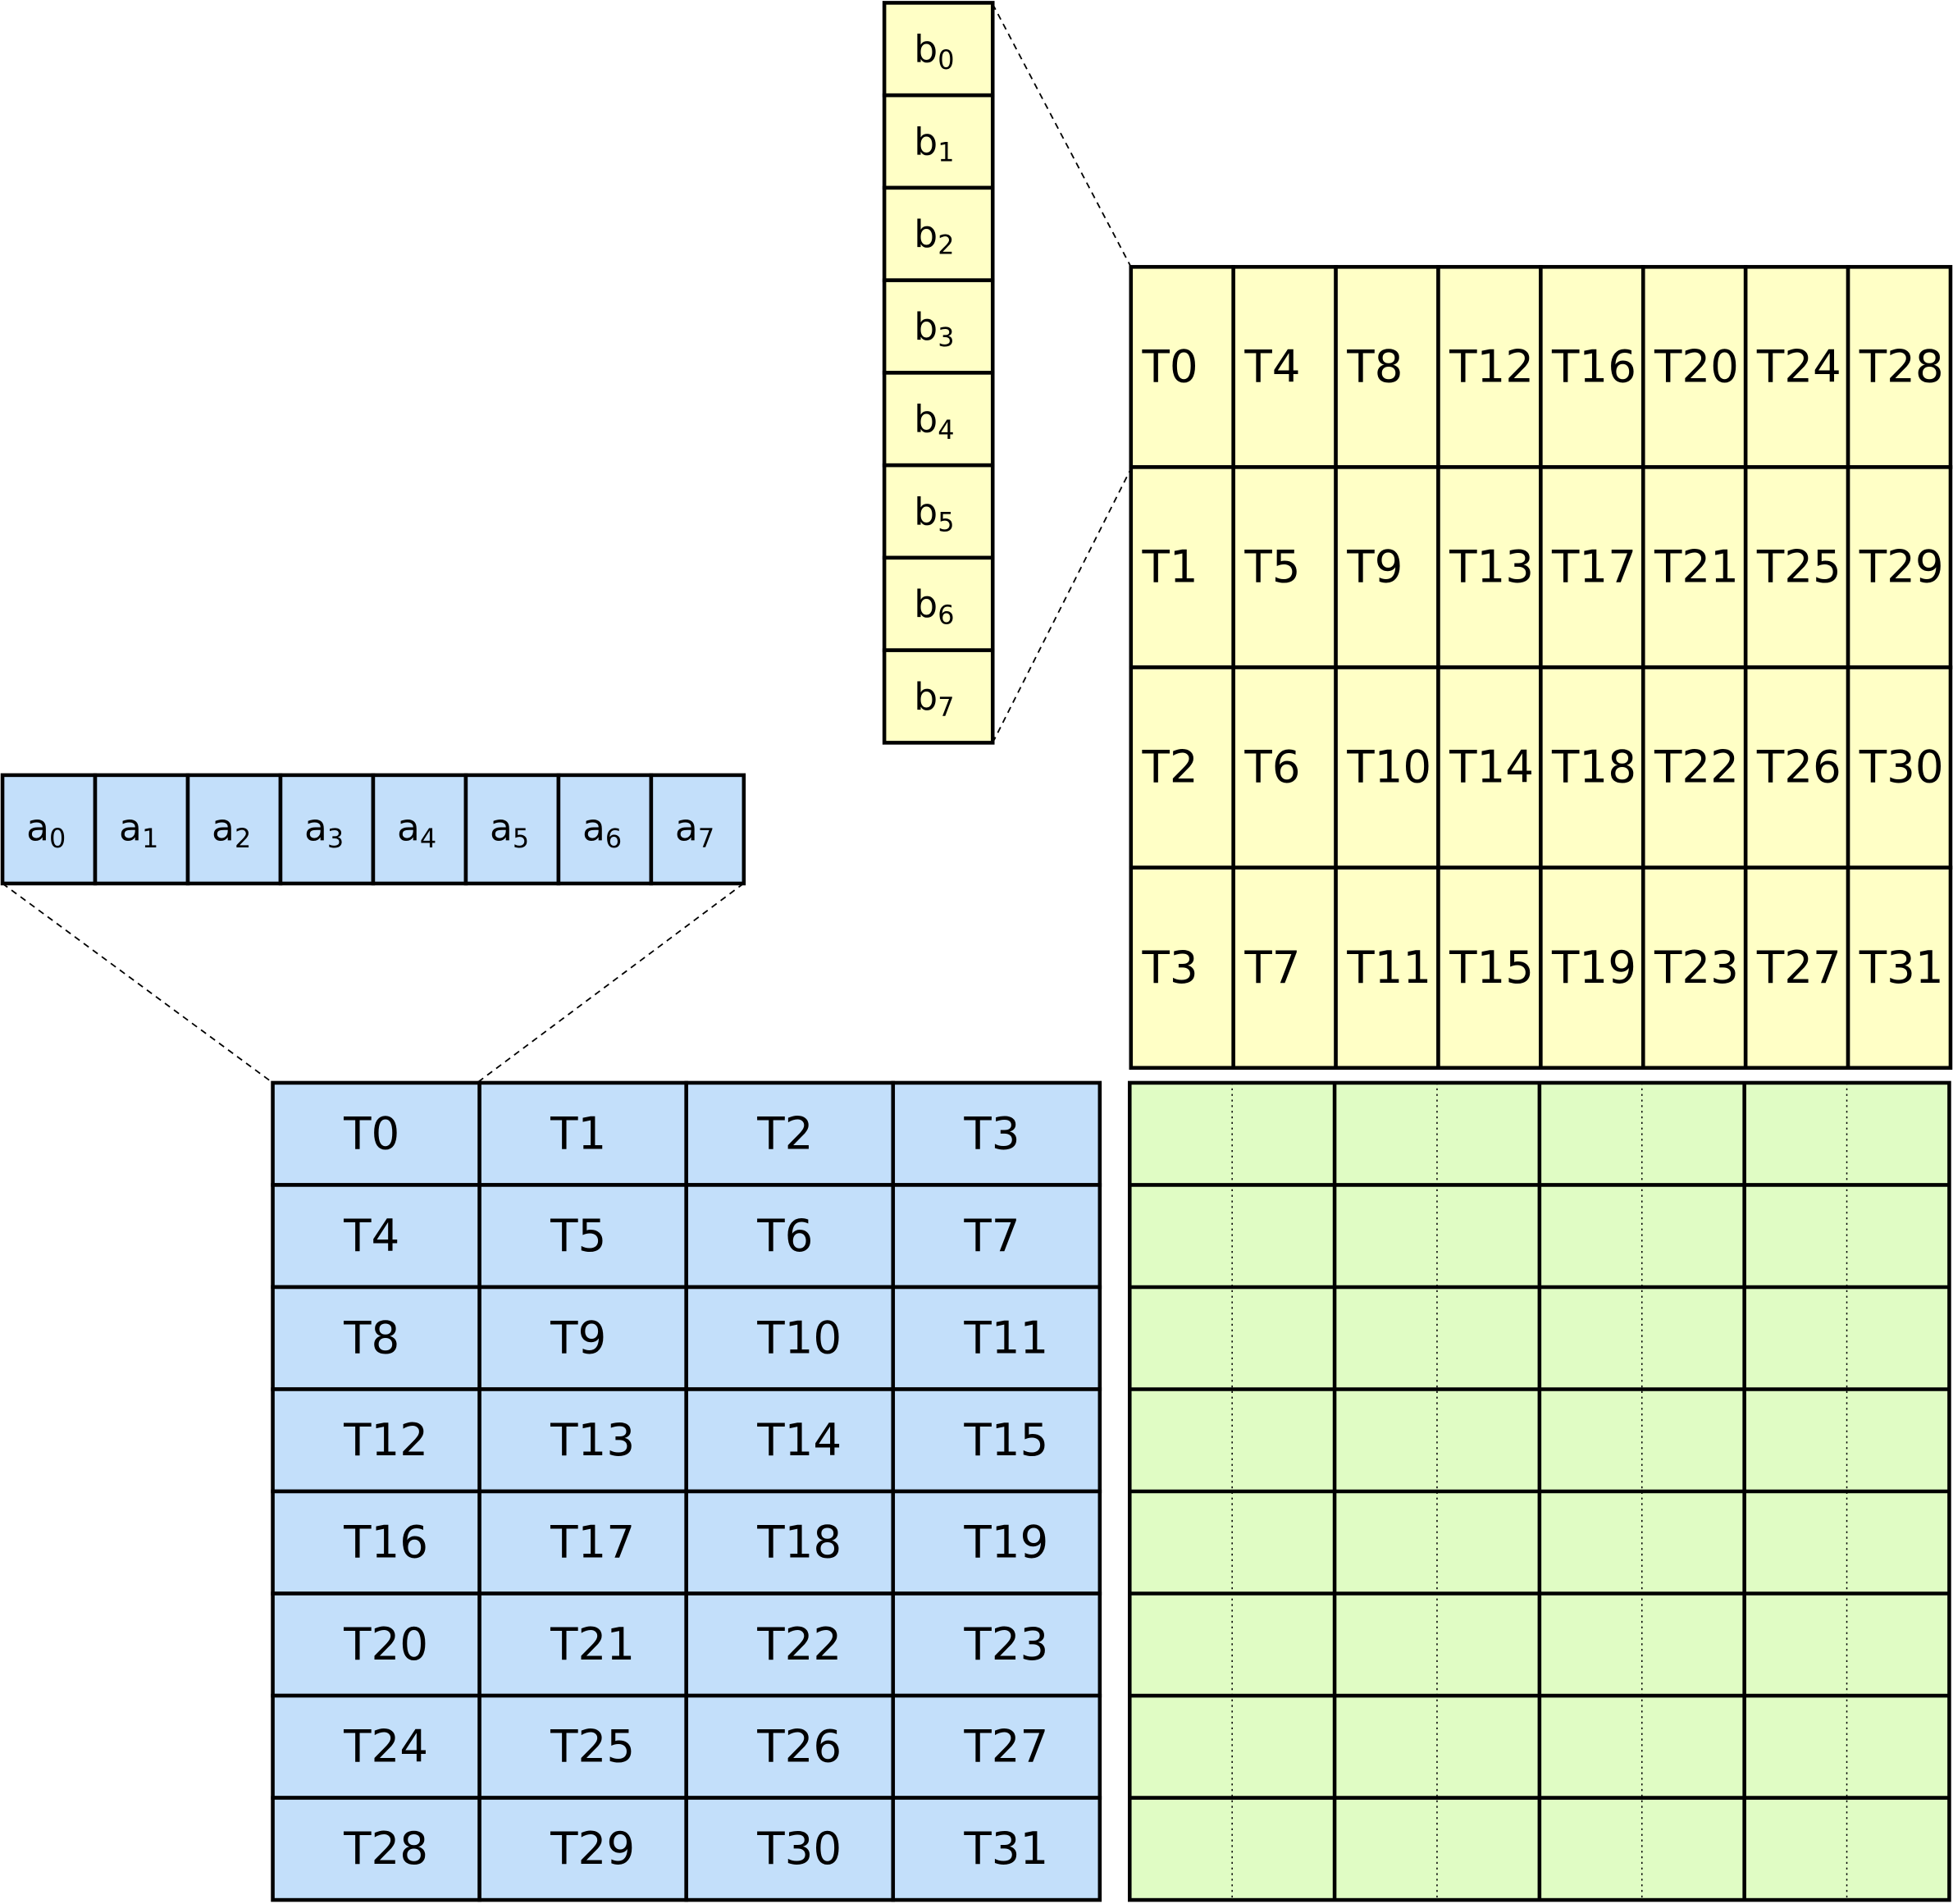 The image size is (1953, 1904). I want to click on b-vector-label: b3, so click(934, 329).